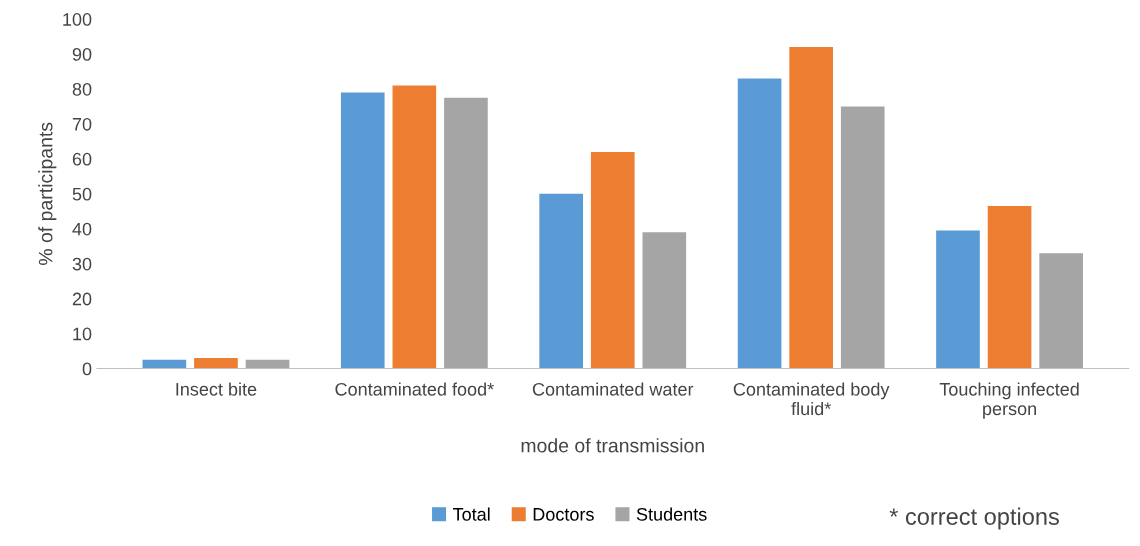 The height and width of the screenshot is (546, 1140). Describe the element at coordinates (671, 514) in the screenshot. I see `legend-label: Students` at that location.